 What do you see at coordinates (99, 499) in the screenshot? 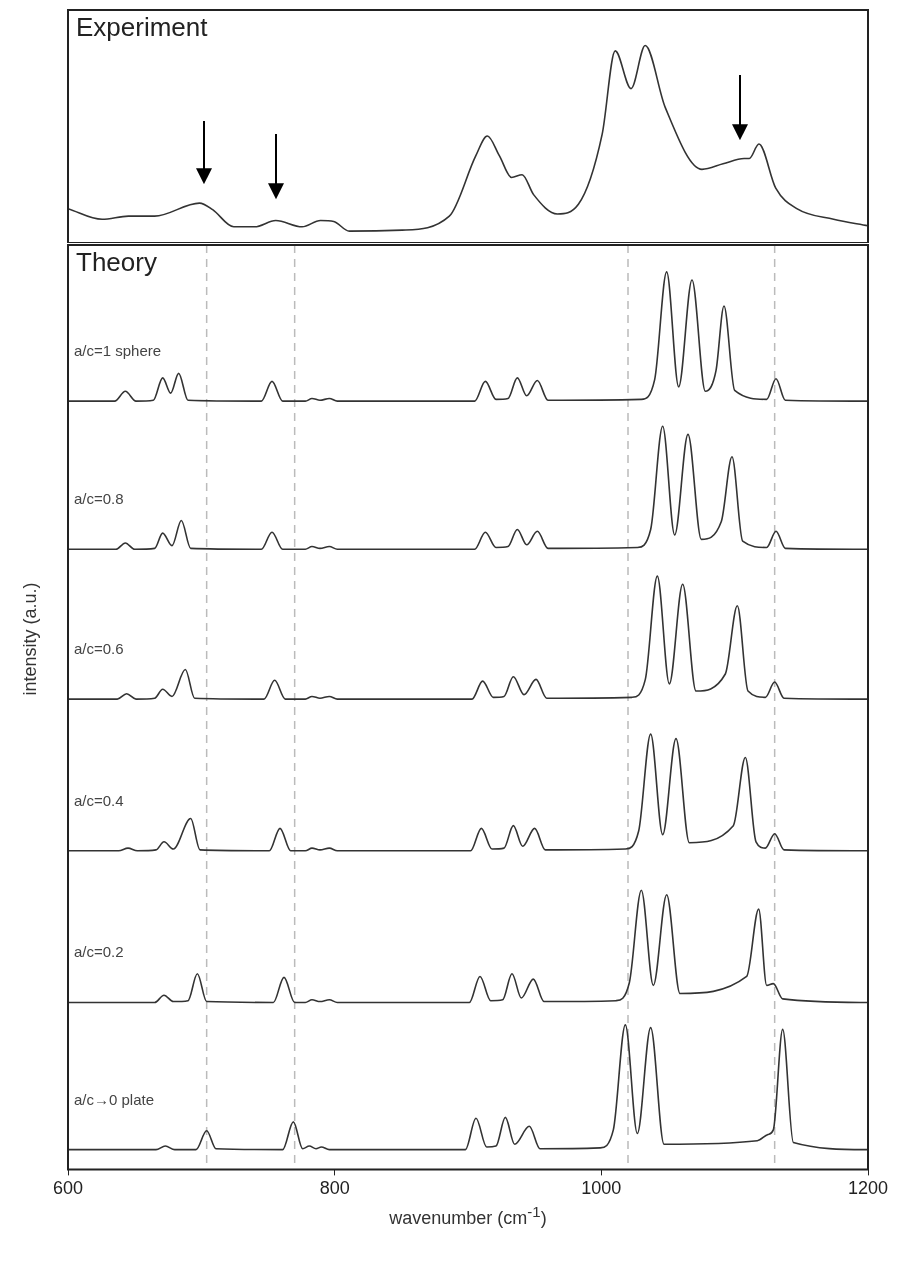
I see `text: a/c=0.8` at bounding box center [99, 499].